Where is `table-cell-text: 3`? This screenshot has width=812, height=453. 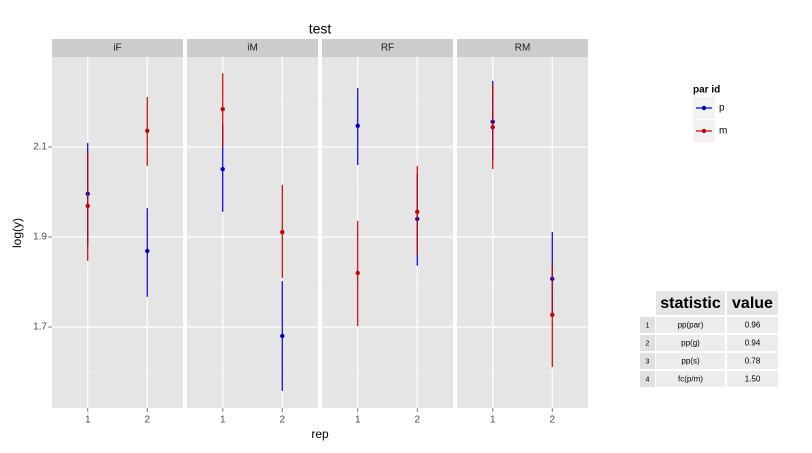 table-cell-text: 3 is located at coordinates (648, 361).